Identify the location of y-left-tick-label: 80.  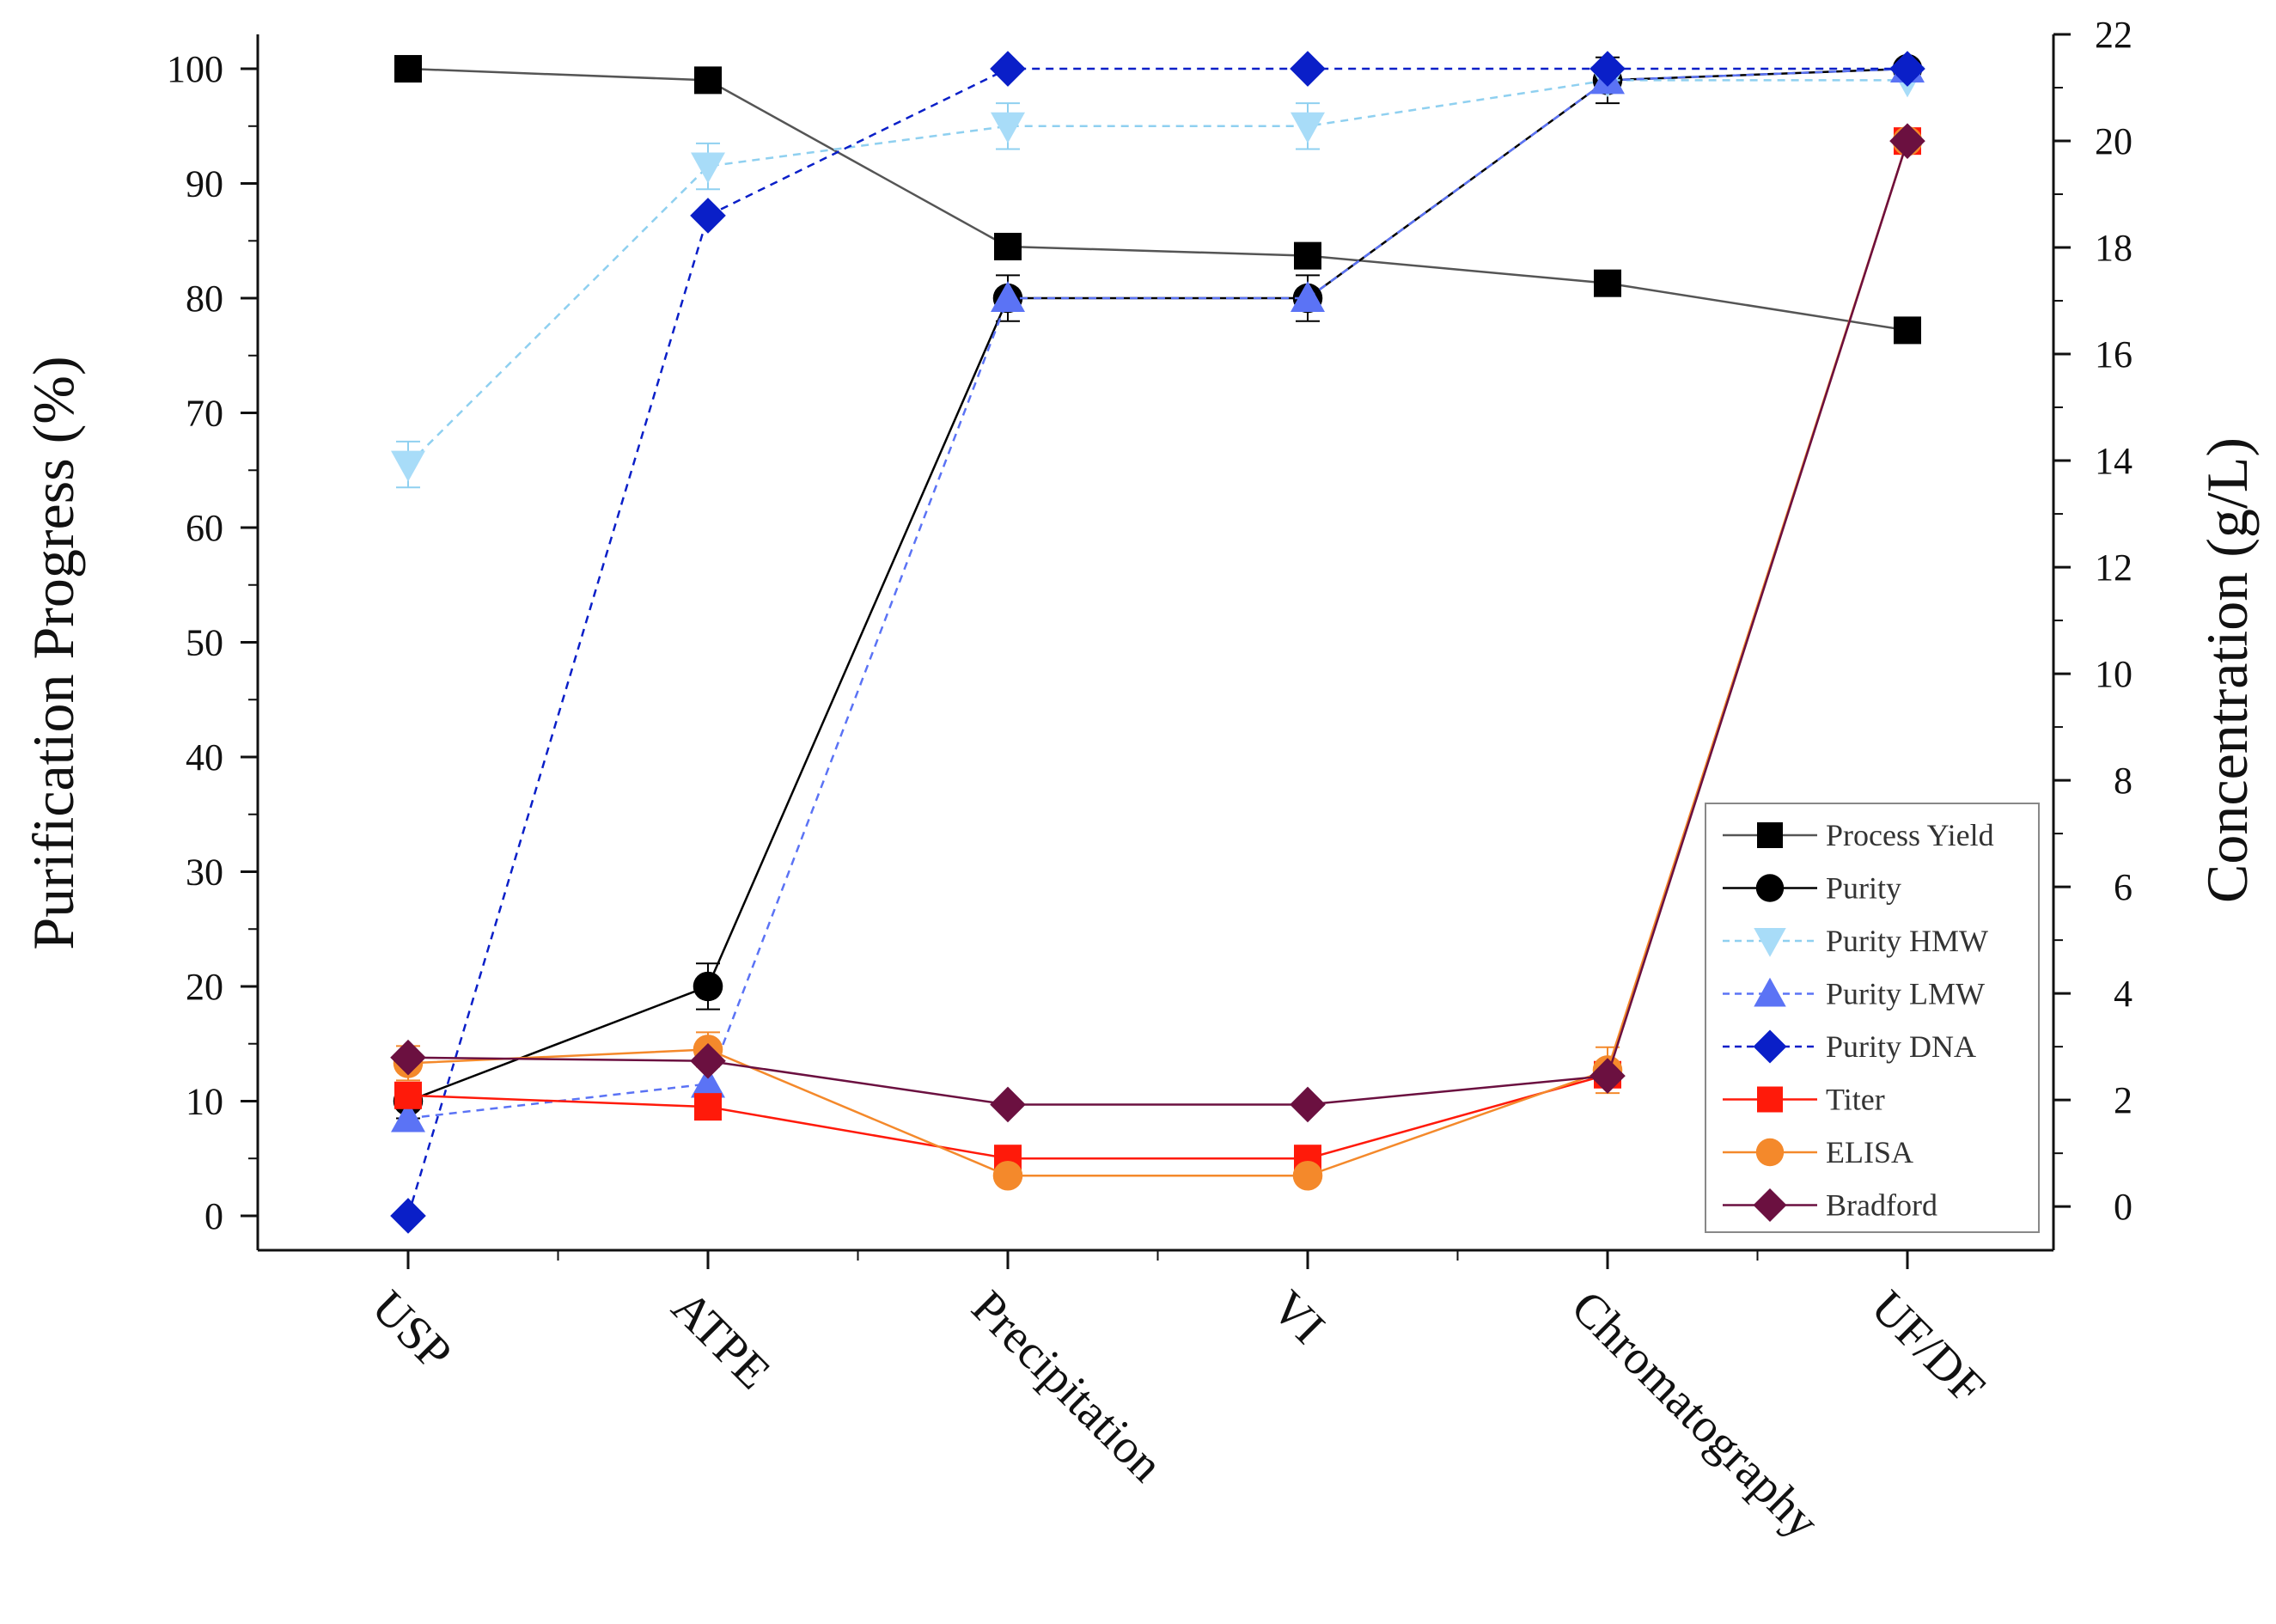
(204, 299).